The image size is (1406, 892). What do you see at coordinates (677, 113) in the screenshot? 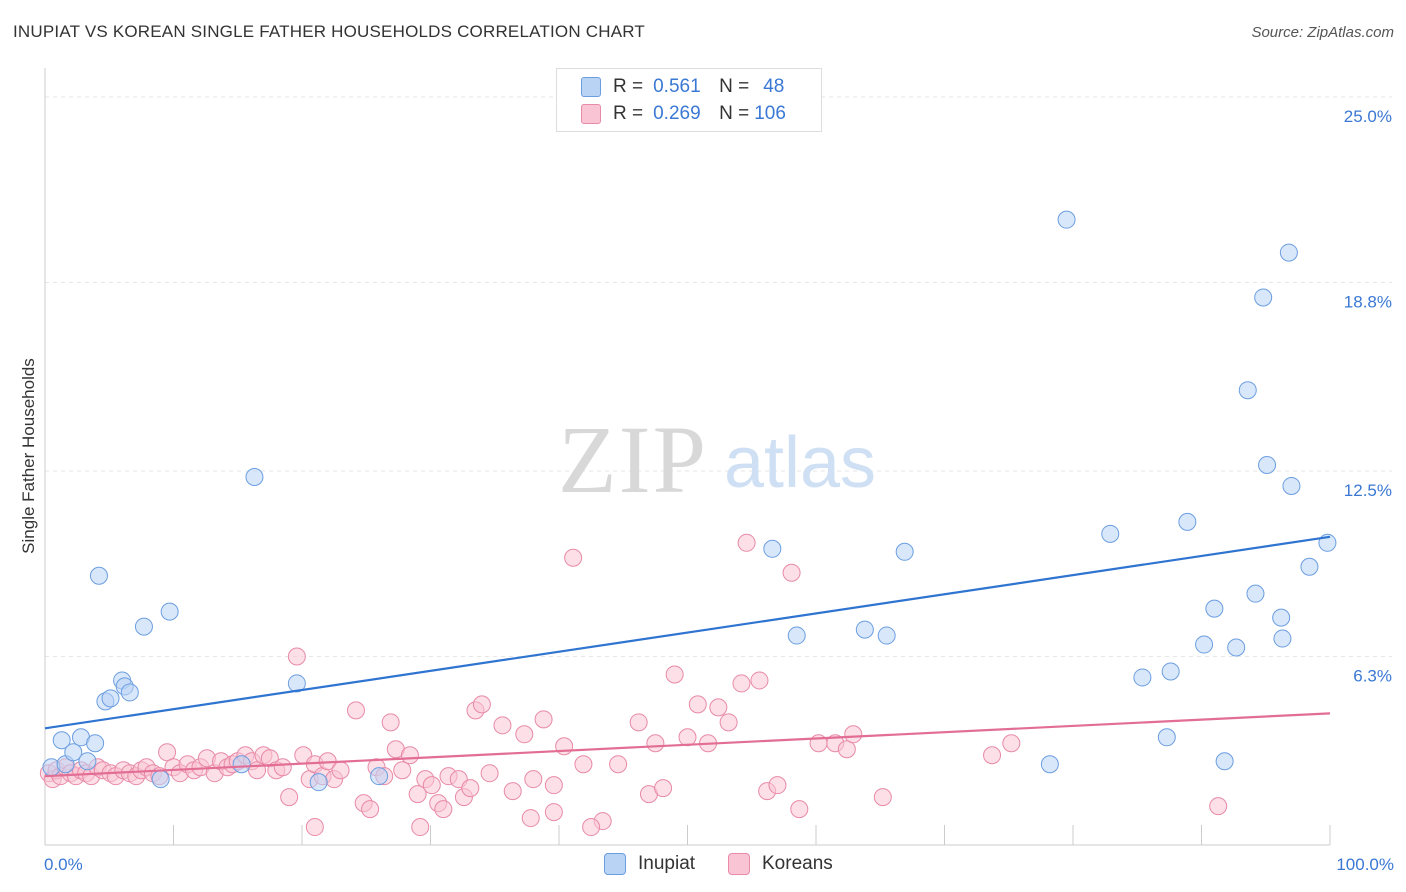
I see `legend-r-value-koreans: 0.269` at bounding box center [677, 113].